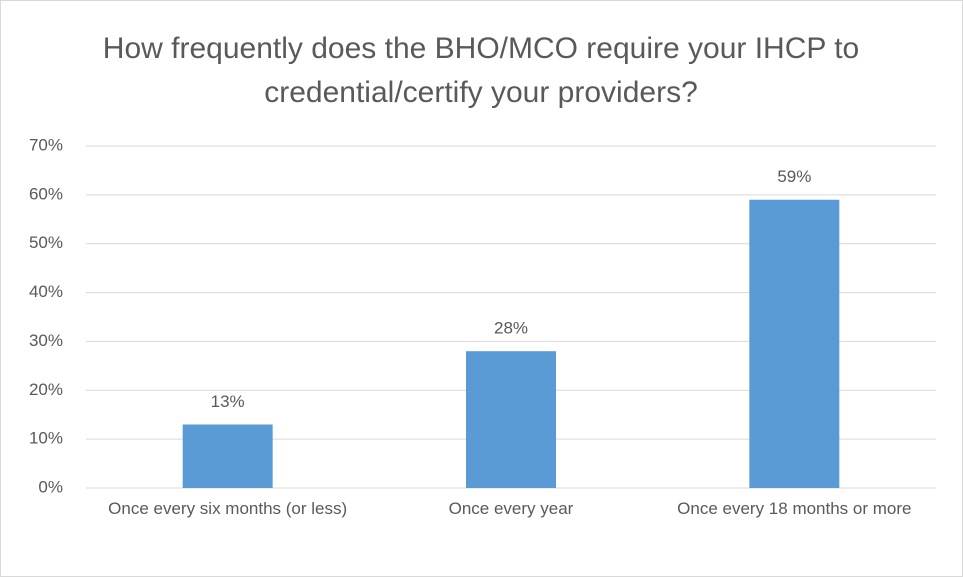 Image resolution: width=963 pixels, height=577 pixels. What do you see at coordinates (511, 328) in the screenshot?
I see `data-label: 28%` at bounding box center [511, 328].